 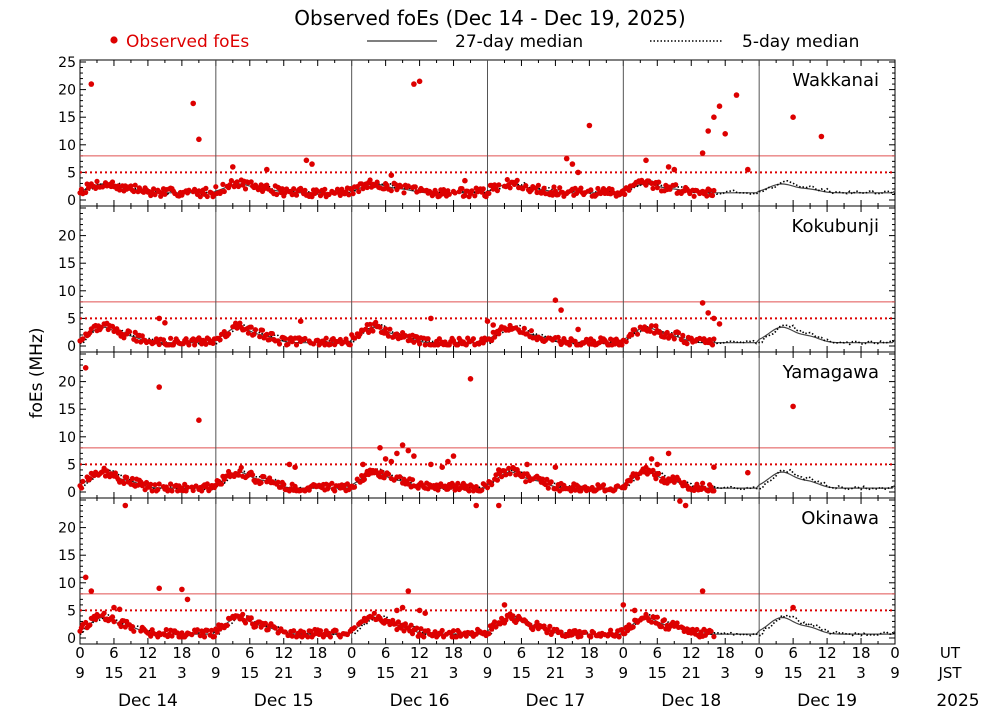 What do you see at coordinates (949, 673) in the screenshot?
I see `jst-label: JST` at bounding box center [949, 673].